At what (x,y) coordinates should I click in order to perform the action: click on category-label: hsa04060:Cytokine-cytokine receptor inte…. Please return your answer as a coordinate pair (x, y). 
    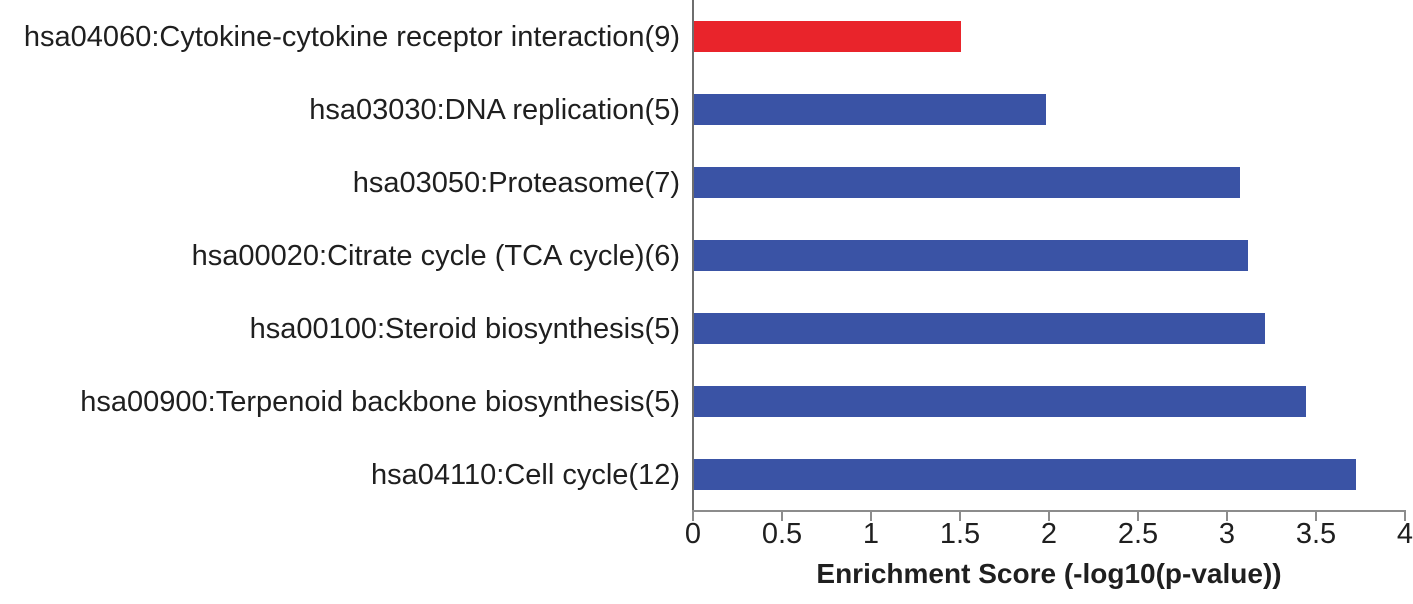
    Looking at the image, I should click on (351, 36).